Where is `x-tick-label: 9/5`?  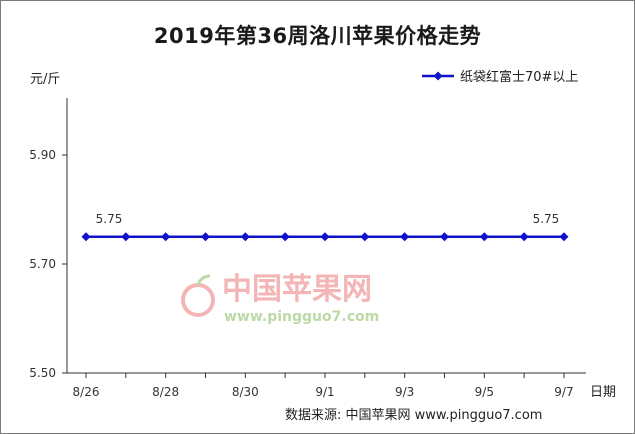
x-tick-label: 9/5 is located at coordinates (484, 392).